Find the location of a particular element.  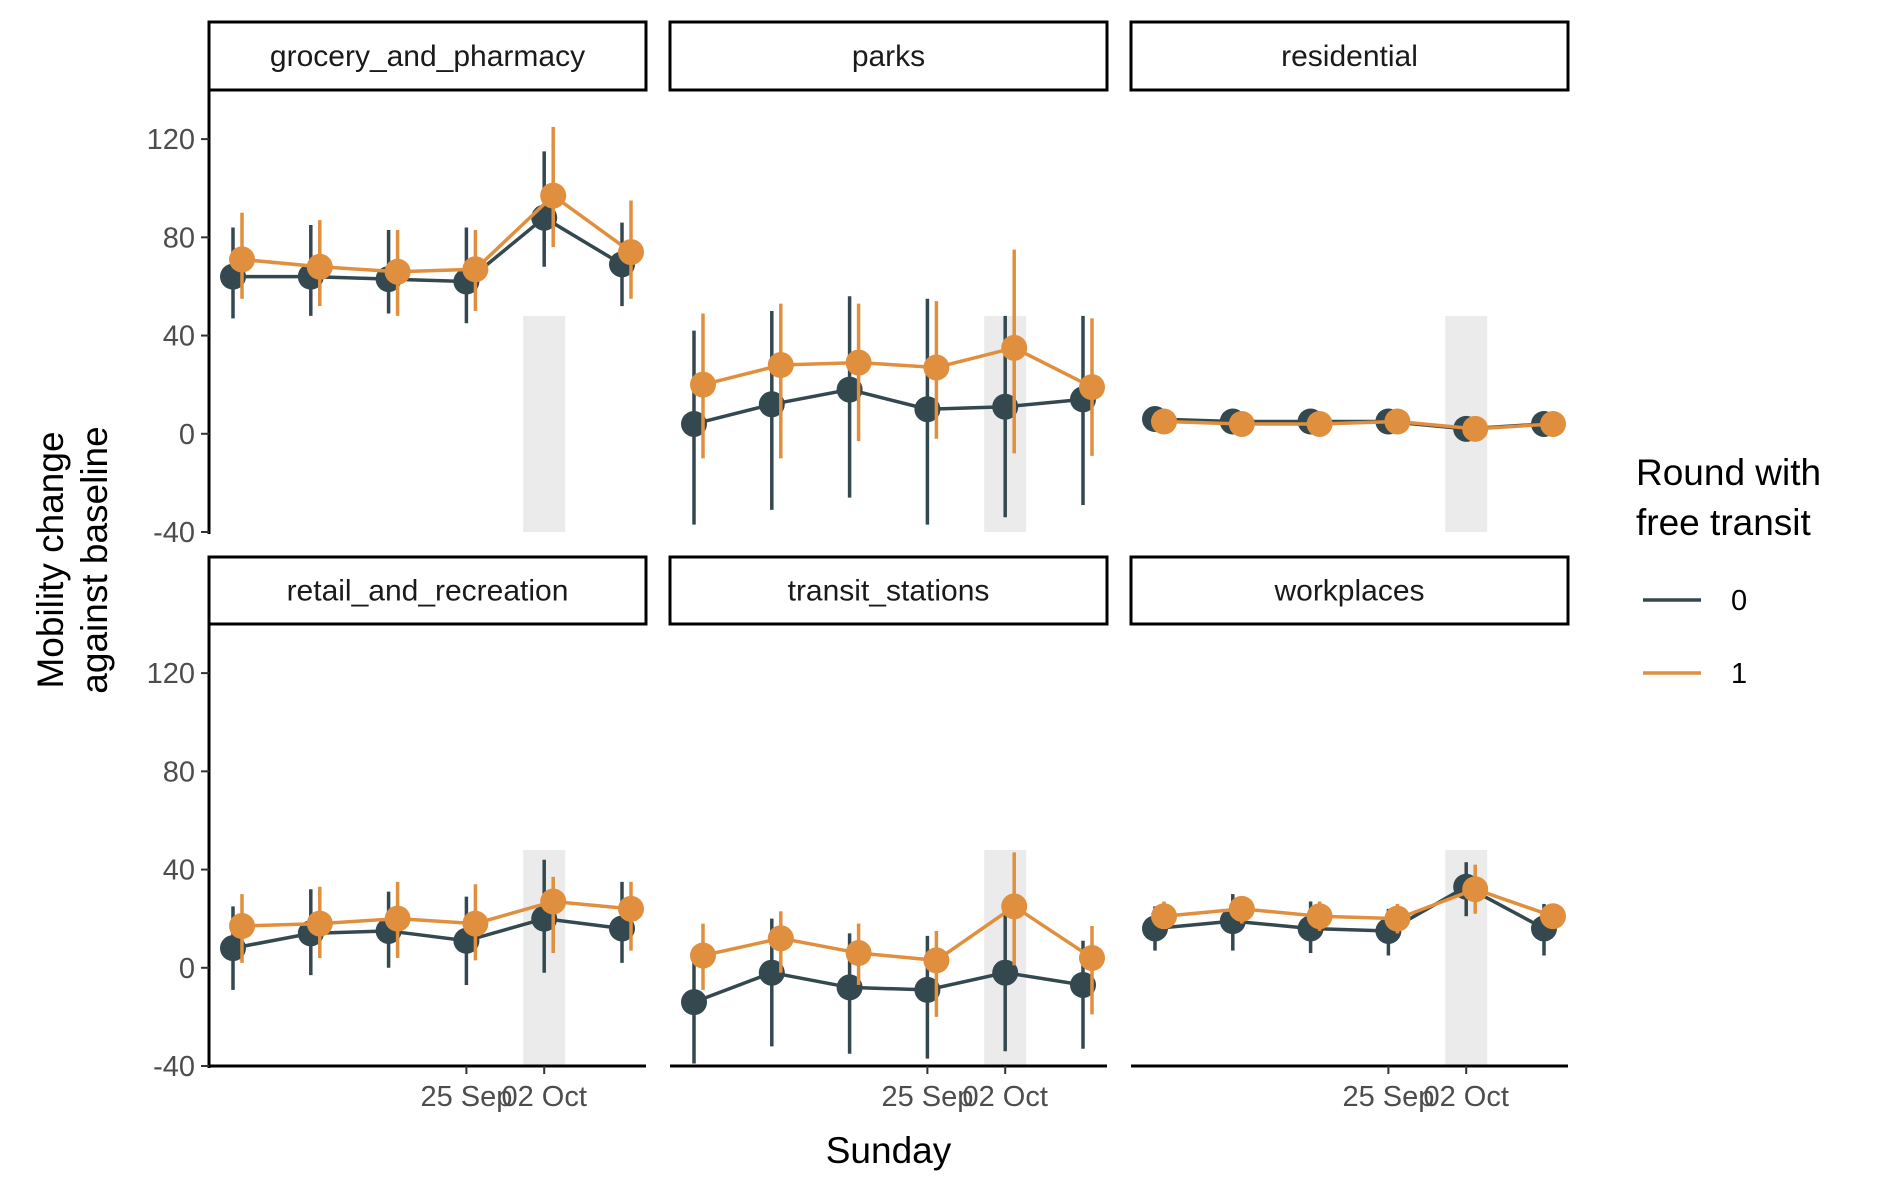

facet-panel-grocery_and_pharmacy: grocery_and_pharmacy -40 0 40 80 120 is located at coordinates (397, 284).